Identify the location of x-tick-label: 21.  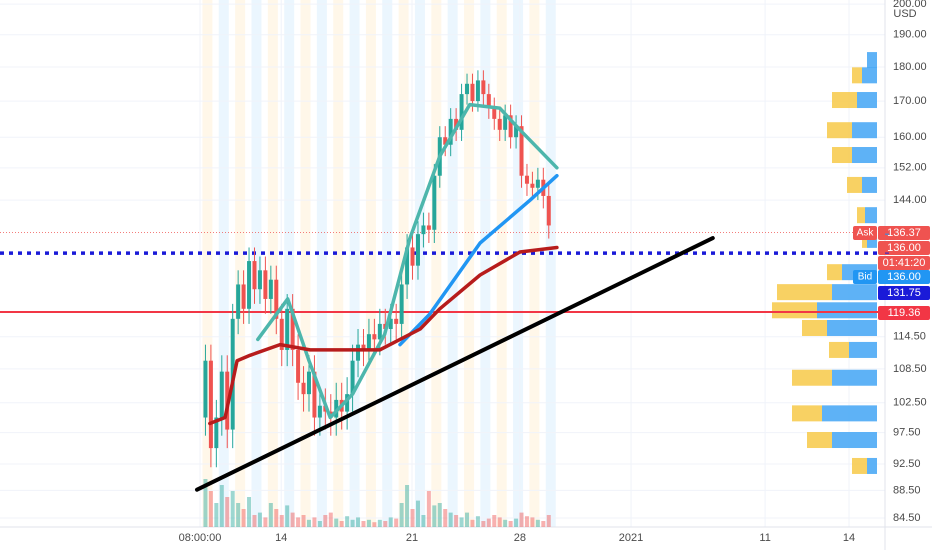
(412, 538).